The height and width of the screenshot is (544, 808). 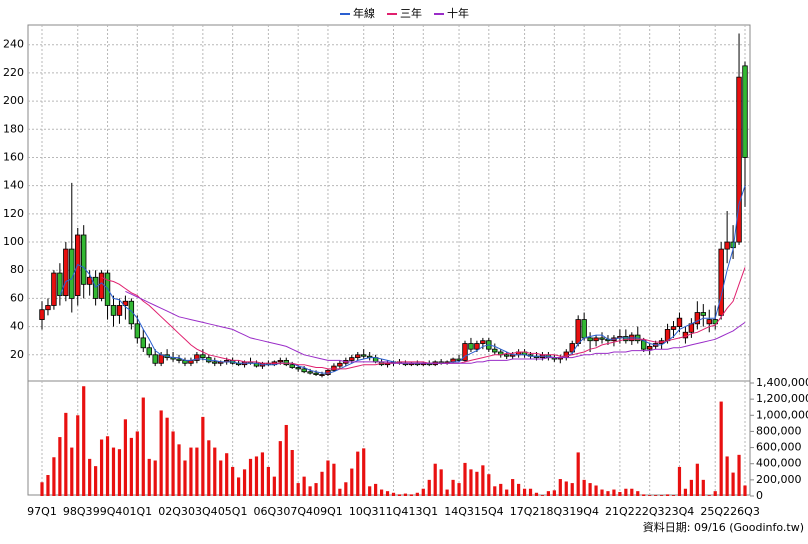 What do you see at coordinates (13, 72) in the screenshot?
I see `y-tick-label: 220` at bounding box center [13, 72].